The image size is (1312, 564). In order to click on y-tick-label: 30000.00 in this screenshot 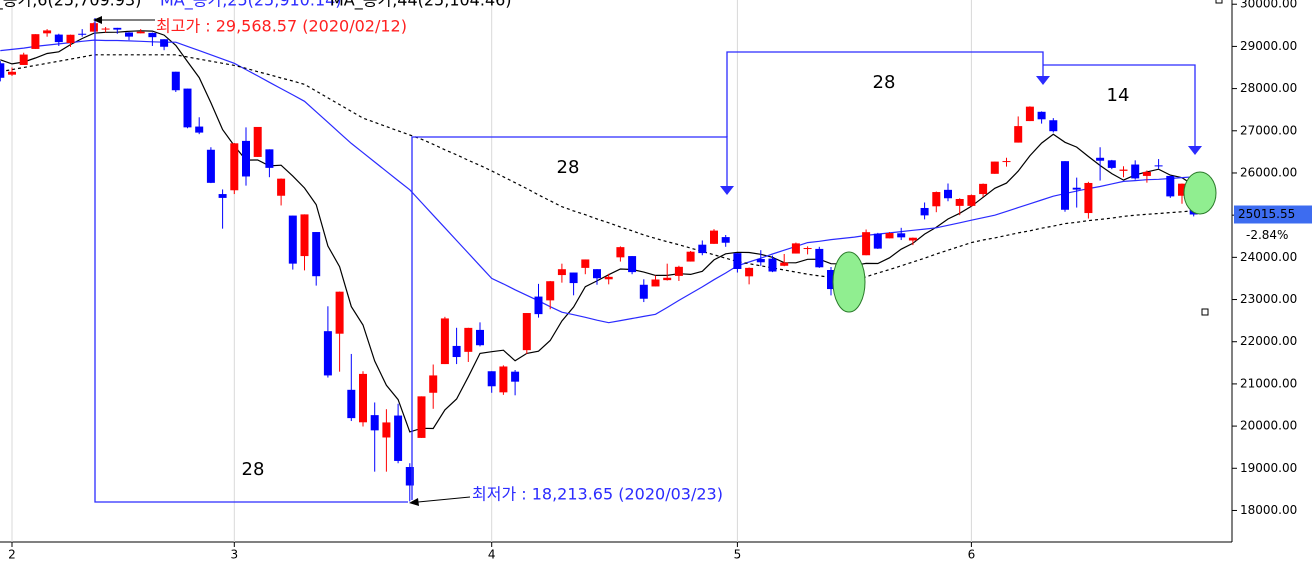, I will do `click(1268, 5)`.